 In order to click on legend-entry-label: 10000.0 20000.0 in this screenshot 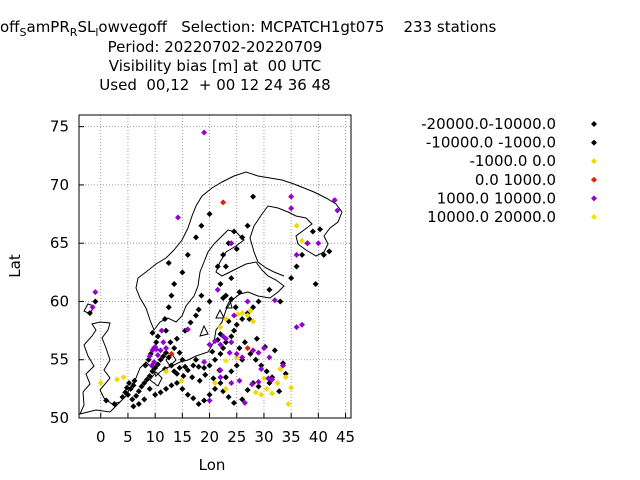, I will do `click(491, 217)`.